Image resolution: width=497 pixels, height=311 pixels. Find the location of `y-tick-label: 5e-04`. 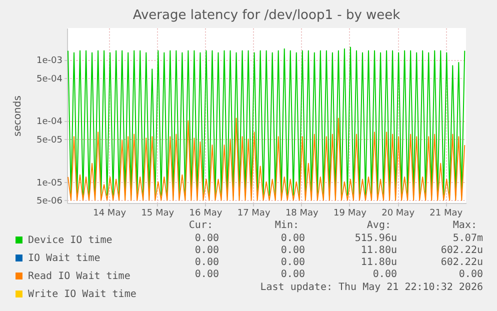

y-tick-label: 5e-04 is located at coordinates (49, 79).